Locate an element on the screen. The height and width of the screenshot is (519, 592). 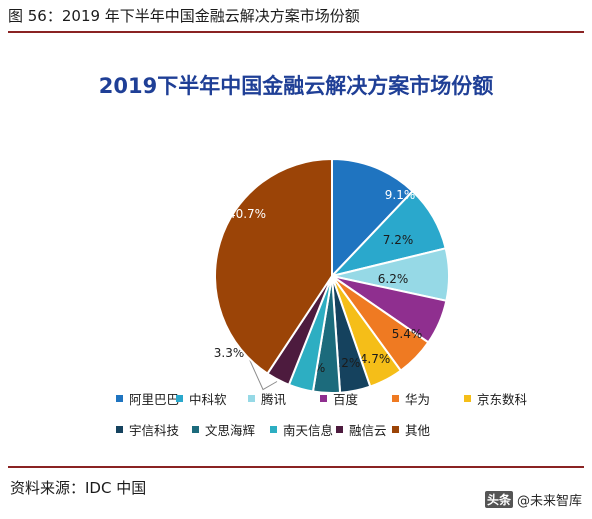
toutiao-logo: 头条 is located at coordinates (498, 499).